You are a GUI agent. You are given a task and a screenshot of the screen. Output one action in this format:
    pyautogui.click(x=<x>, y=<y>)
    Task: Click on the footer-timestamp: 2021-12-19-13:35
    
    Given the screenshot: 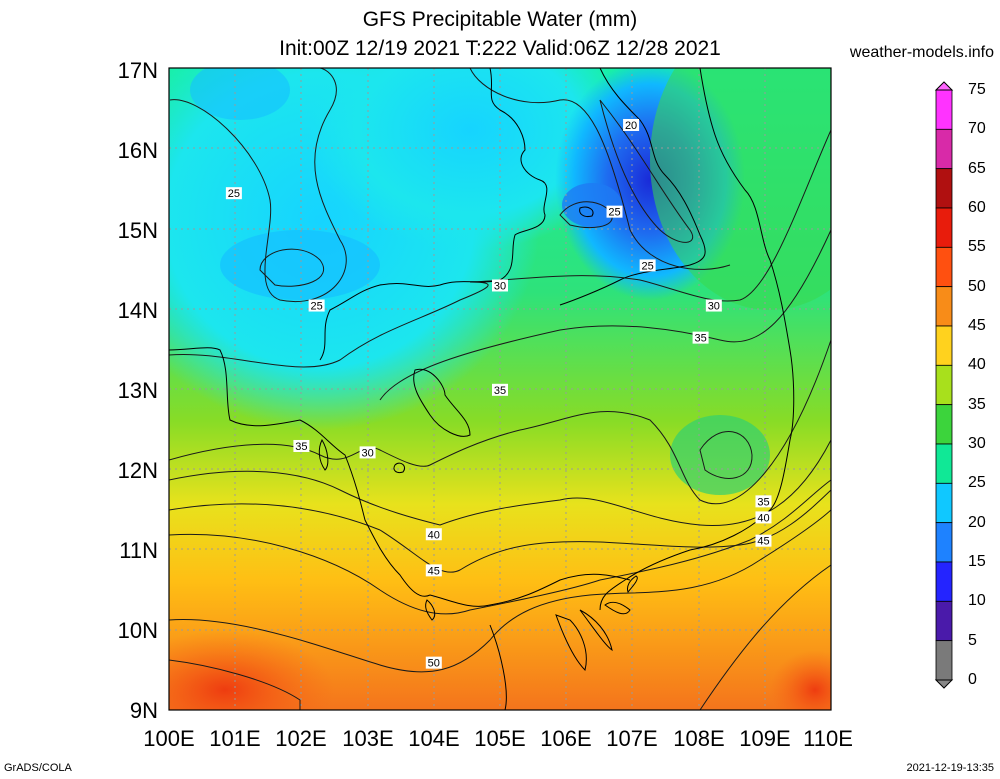 What is the action you would take?
    pyautogui.click(x=950, y=768)
    